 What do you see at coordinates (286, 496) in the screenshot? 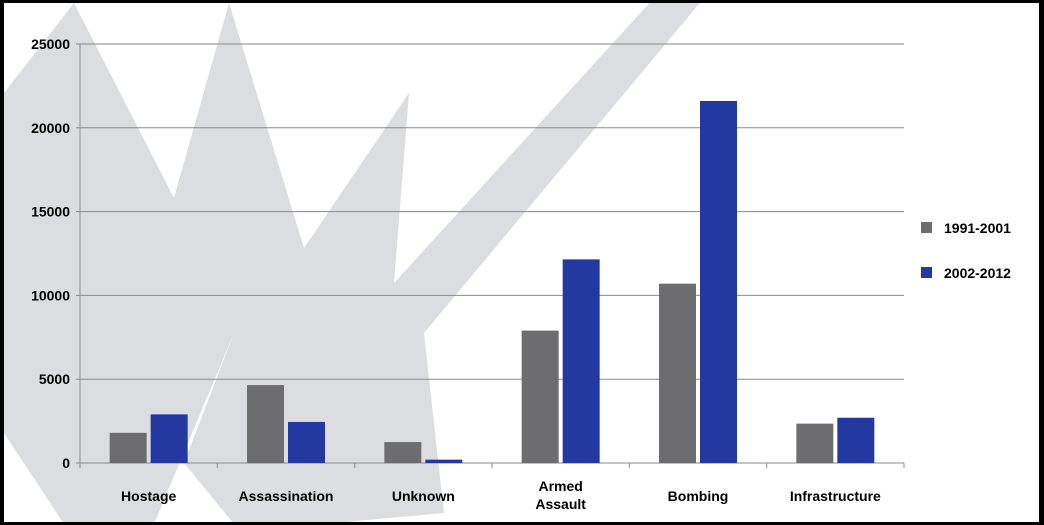
I see `x-category-label: Assassination` at bounding box center [286, 496].